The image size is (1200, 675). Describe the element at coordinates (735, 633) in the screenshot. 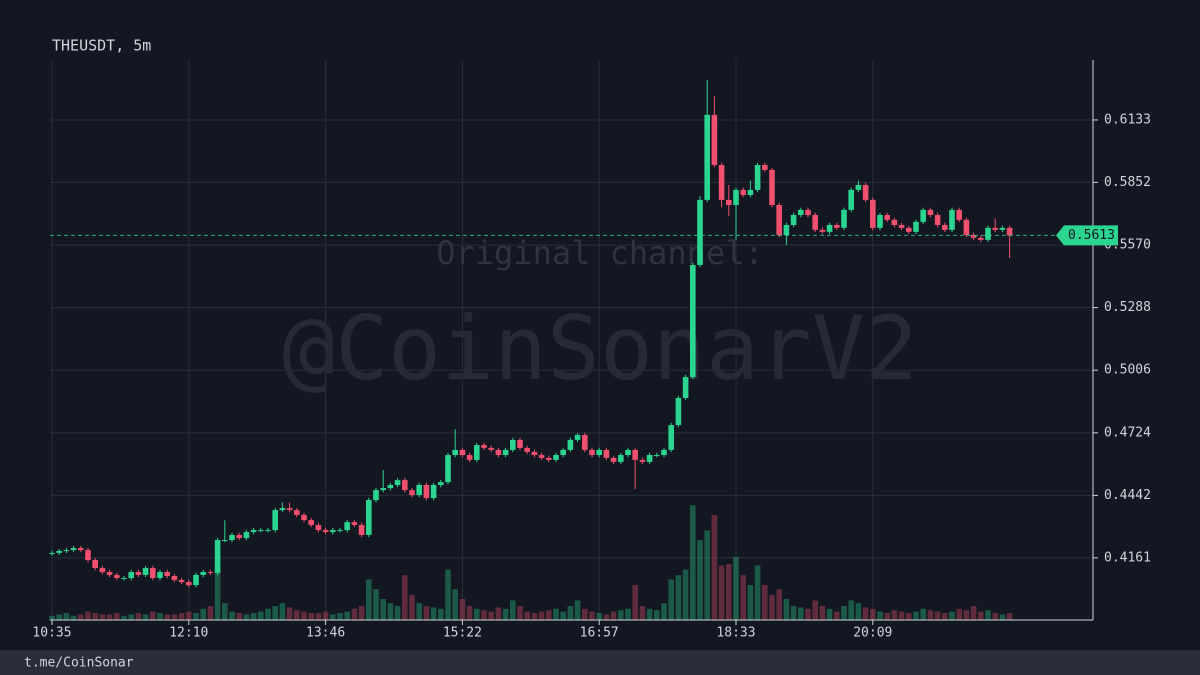

I see `x-tick-label: 18:33` at that location.